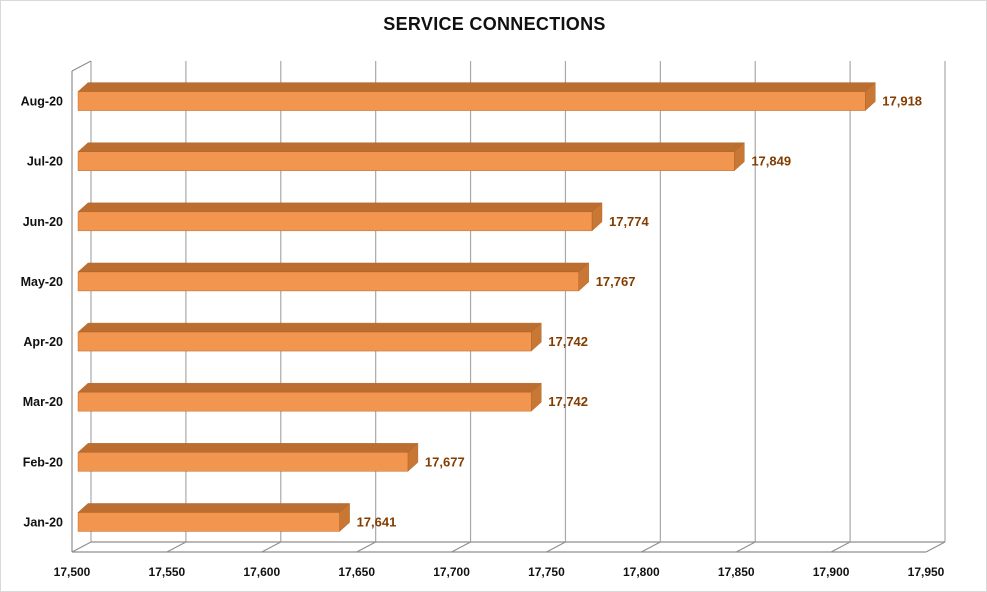 The height and width of the screenshot is (592, 987). Describe the element at coordinates (616, 281) in the screenshot. I see `bar-value-label: 17,767` at that location.